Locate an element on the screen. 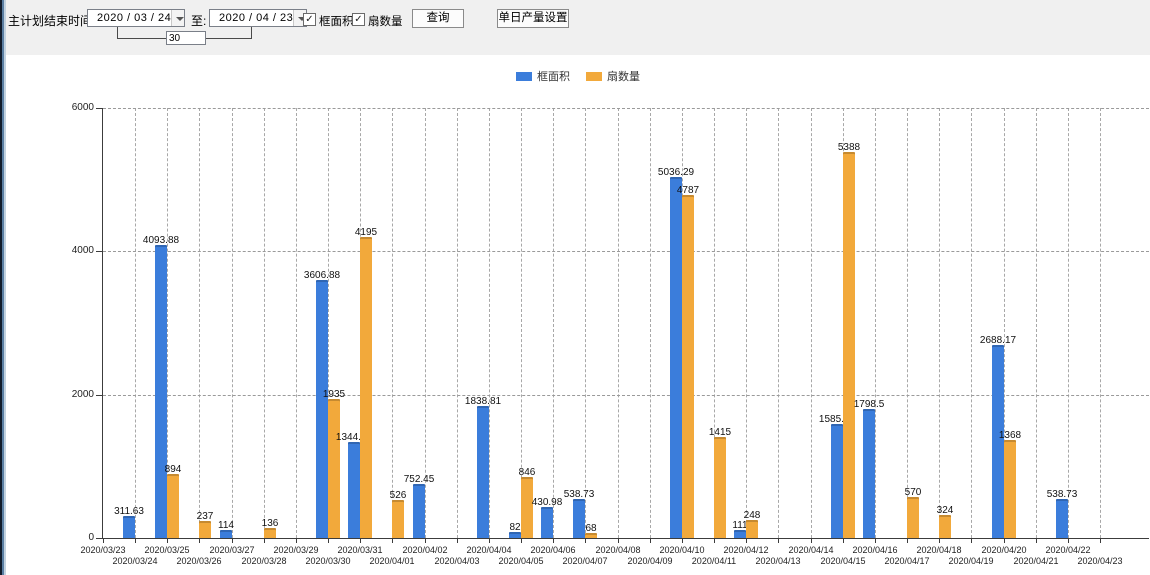 The image size is (1150, 575). horizontal-gridline is located at coordinates (626, 108).